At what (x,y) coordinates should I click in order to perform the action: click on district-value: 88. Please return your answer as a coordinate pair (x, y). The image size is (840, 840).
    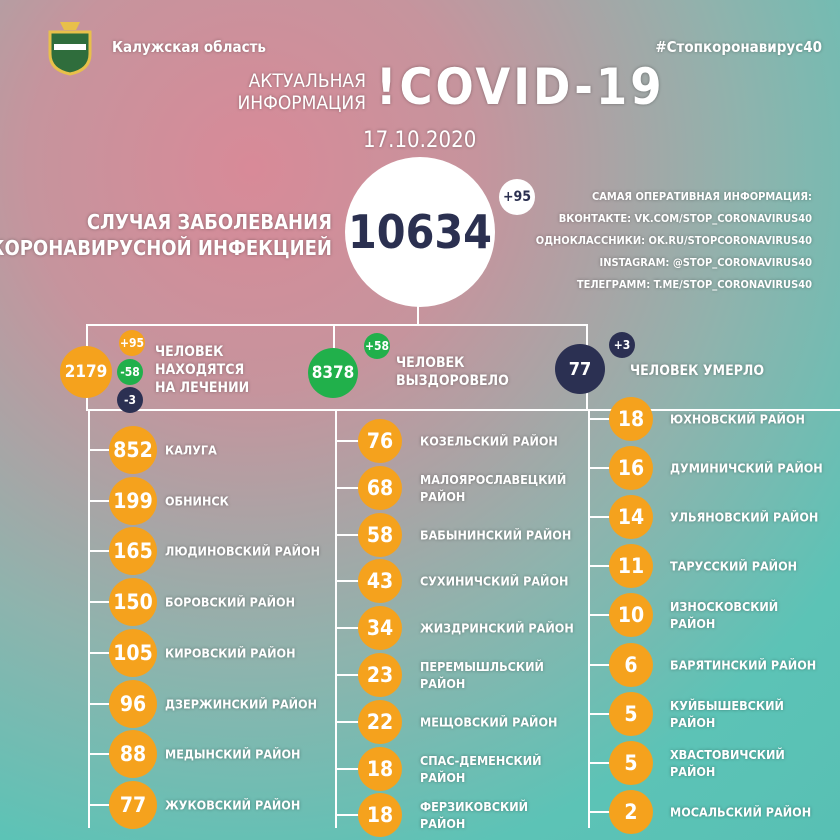
    Looking at the image, I should click on (133, 754).